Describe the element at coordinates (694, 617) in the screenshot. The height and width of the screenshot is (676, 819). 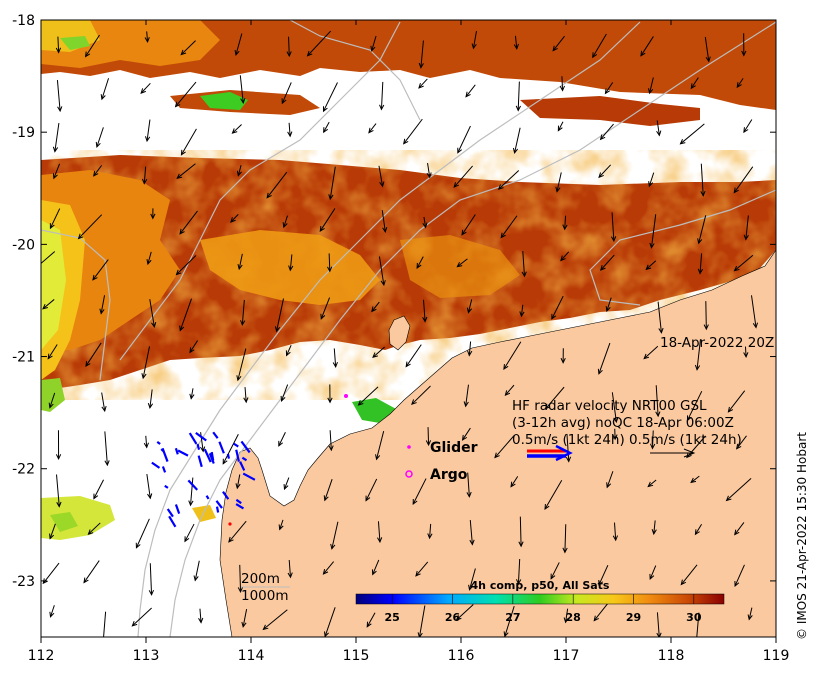
I see `colorbar-tick-label: 30` at that location.